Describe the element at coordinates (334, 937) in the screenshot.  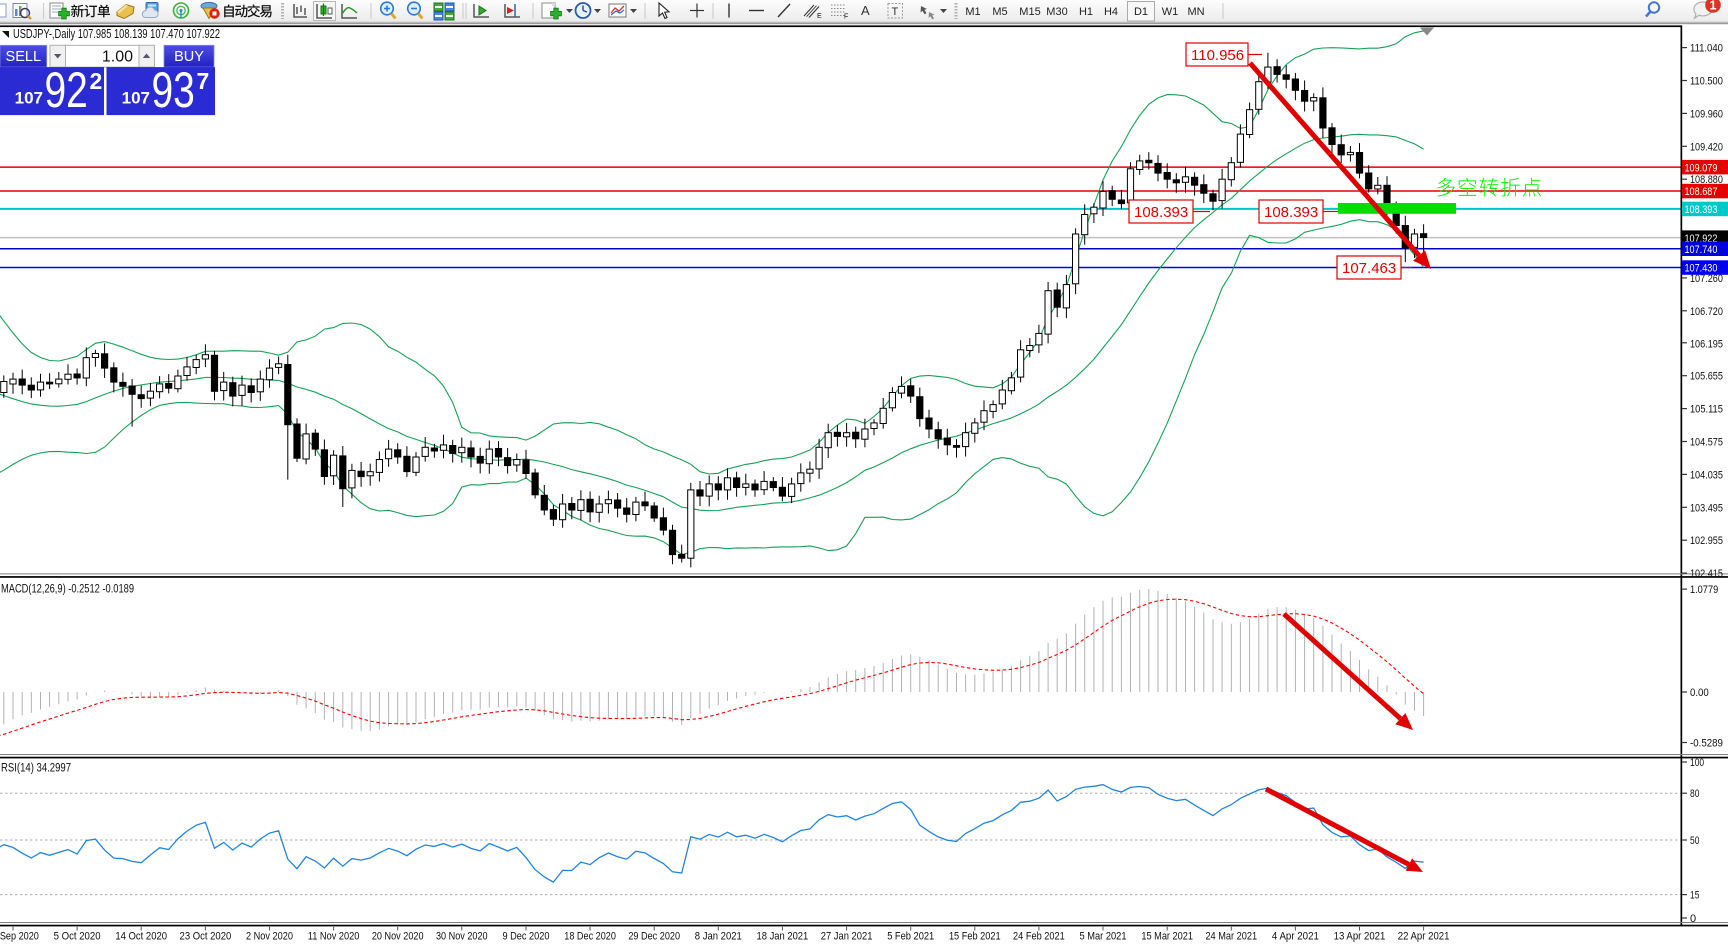
I see `svg-text: 11 Nov 2020` at that location.